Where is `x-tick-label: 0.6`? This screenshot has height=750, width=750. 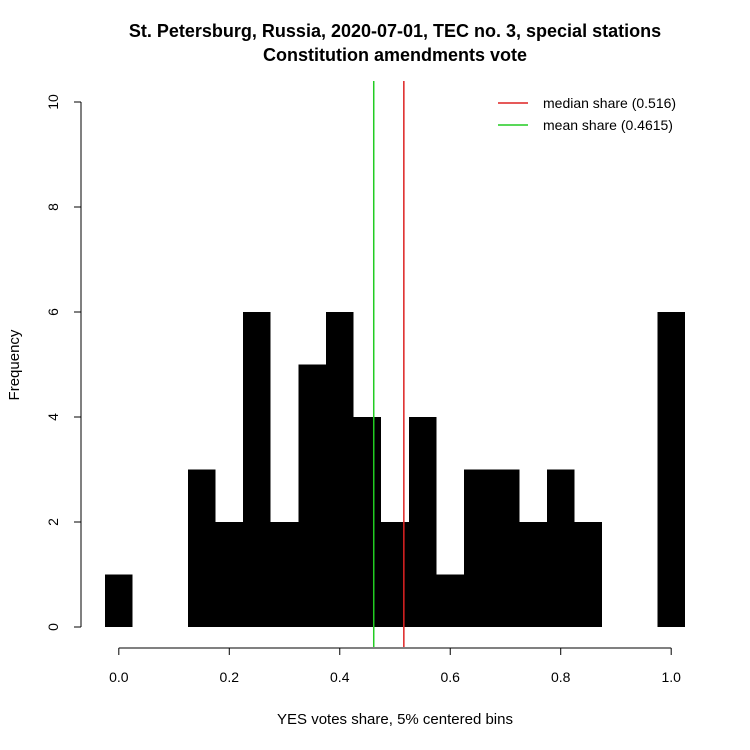 x-tick-label: 0.6 is located at coordinates (451, 677).